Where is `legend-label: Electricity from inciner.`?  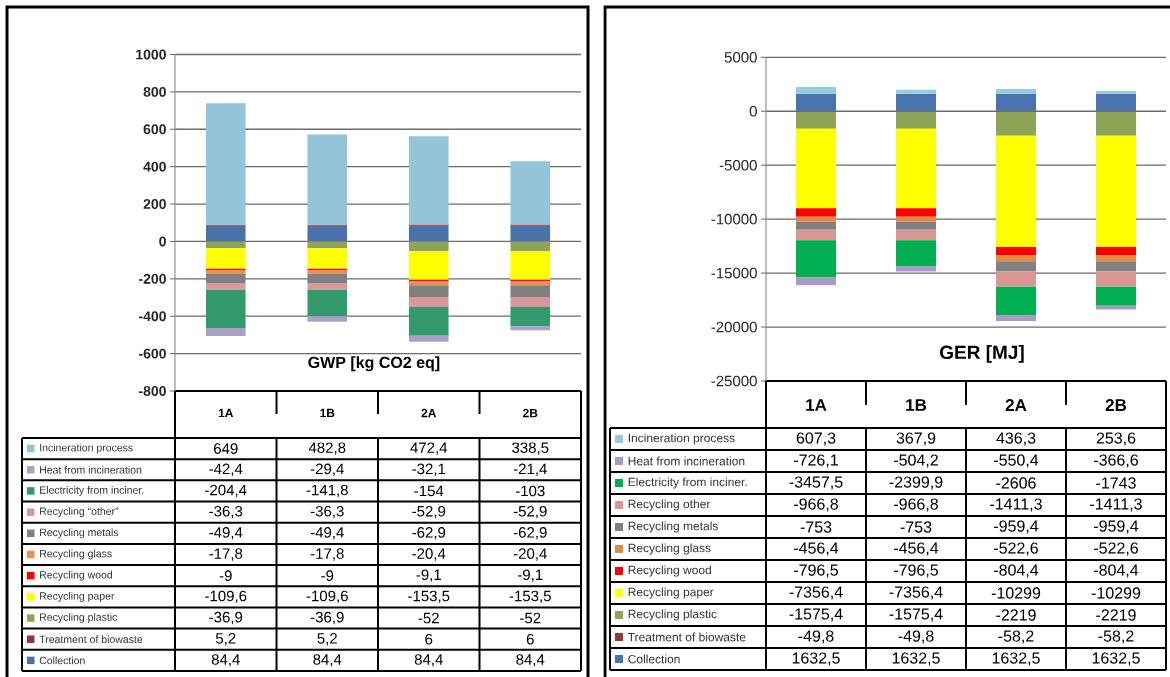 legend-label: Electricity from inciner. is located at coordinates (92, 491).